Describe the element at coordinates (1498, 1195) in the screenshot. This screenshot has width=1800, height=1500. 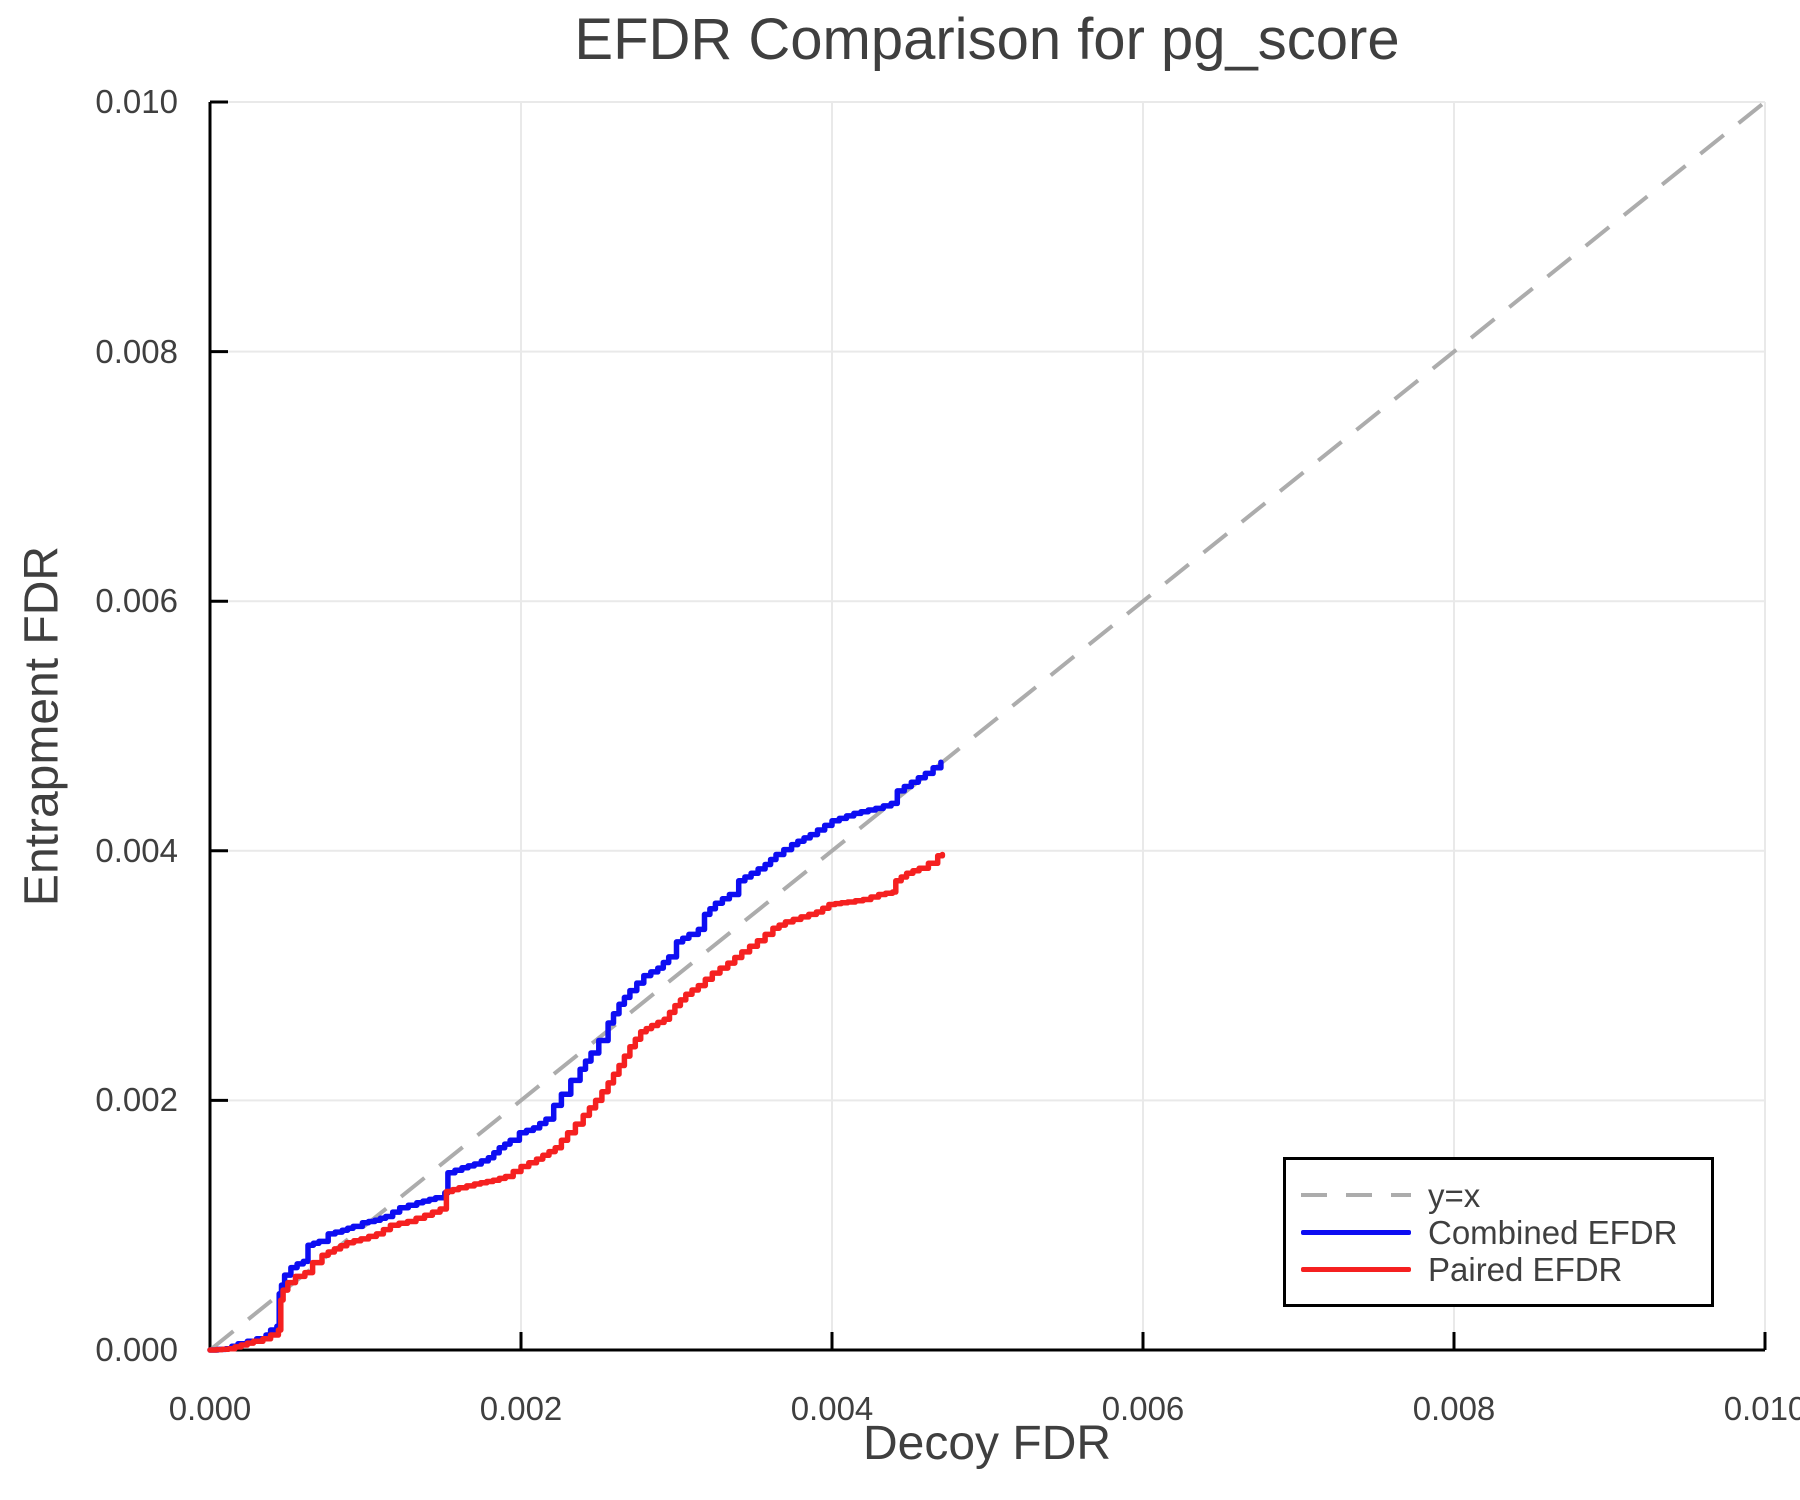
I see `legend-item: y=x` at that location.